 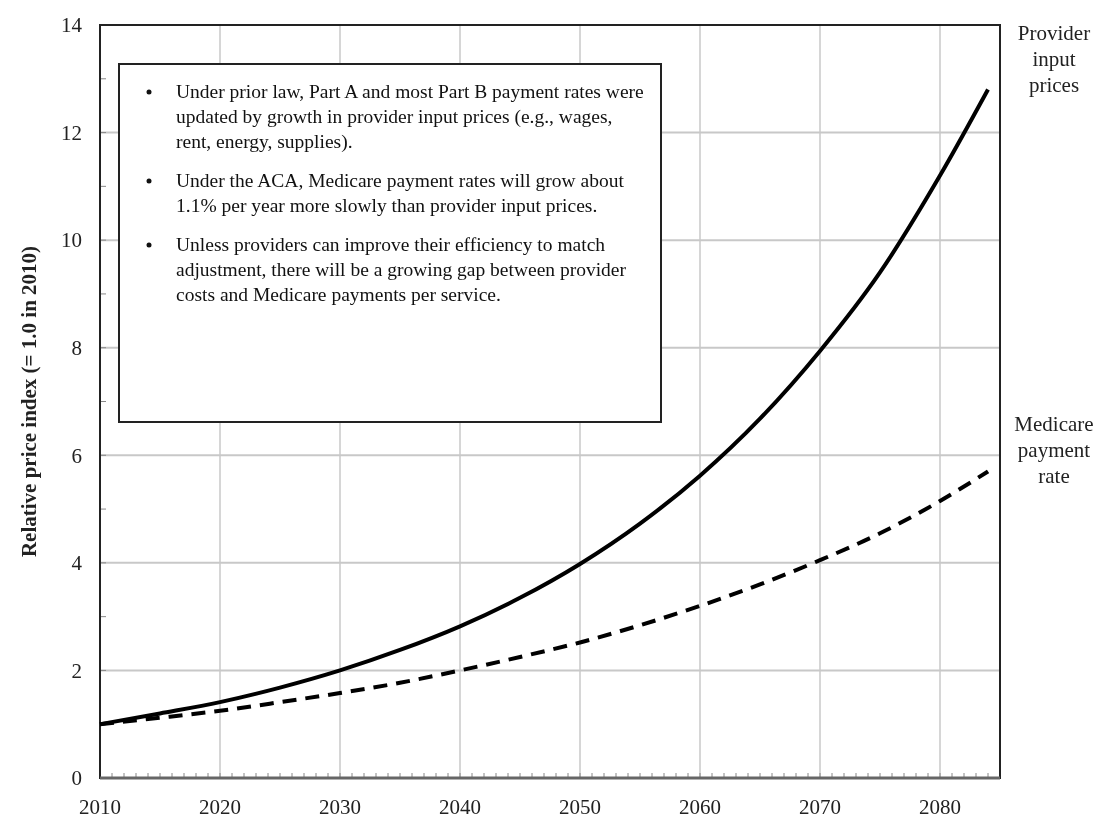 I want to click on x-tick-label: 2080, so click(x=940, y=807).